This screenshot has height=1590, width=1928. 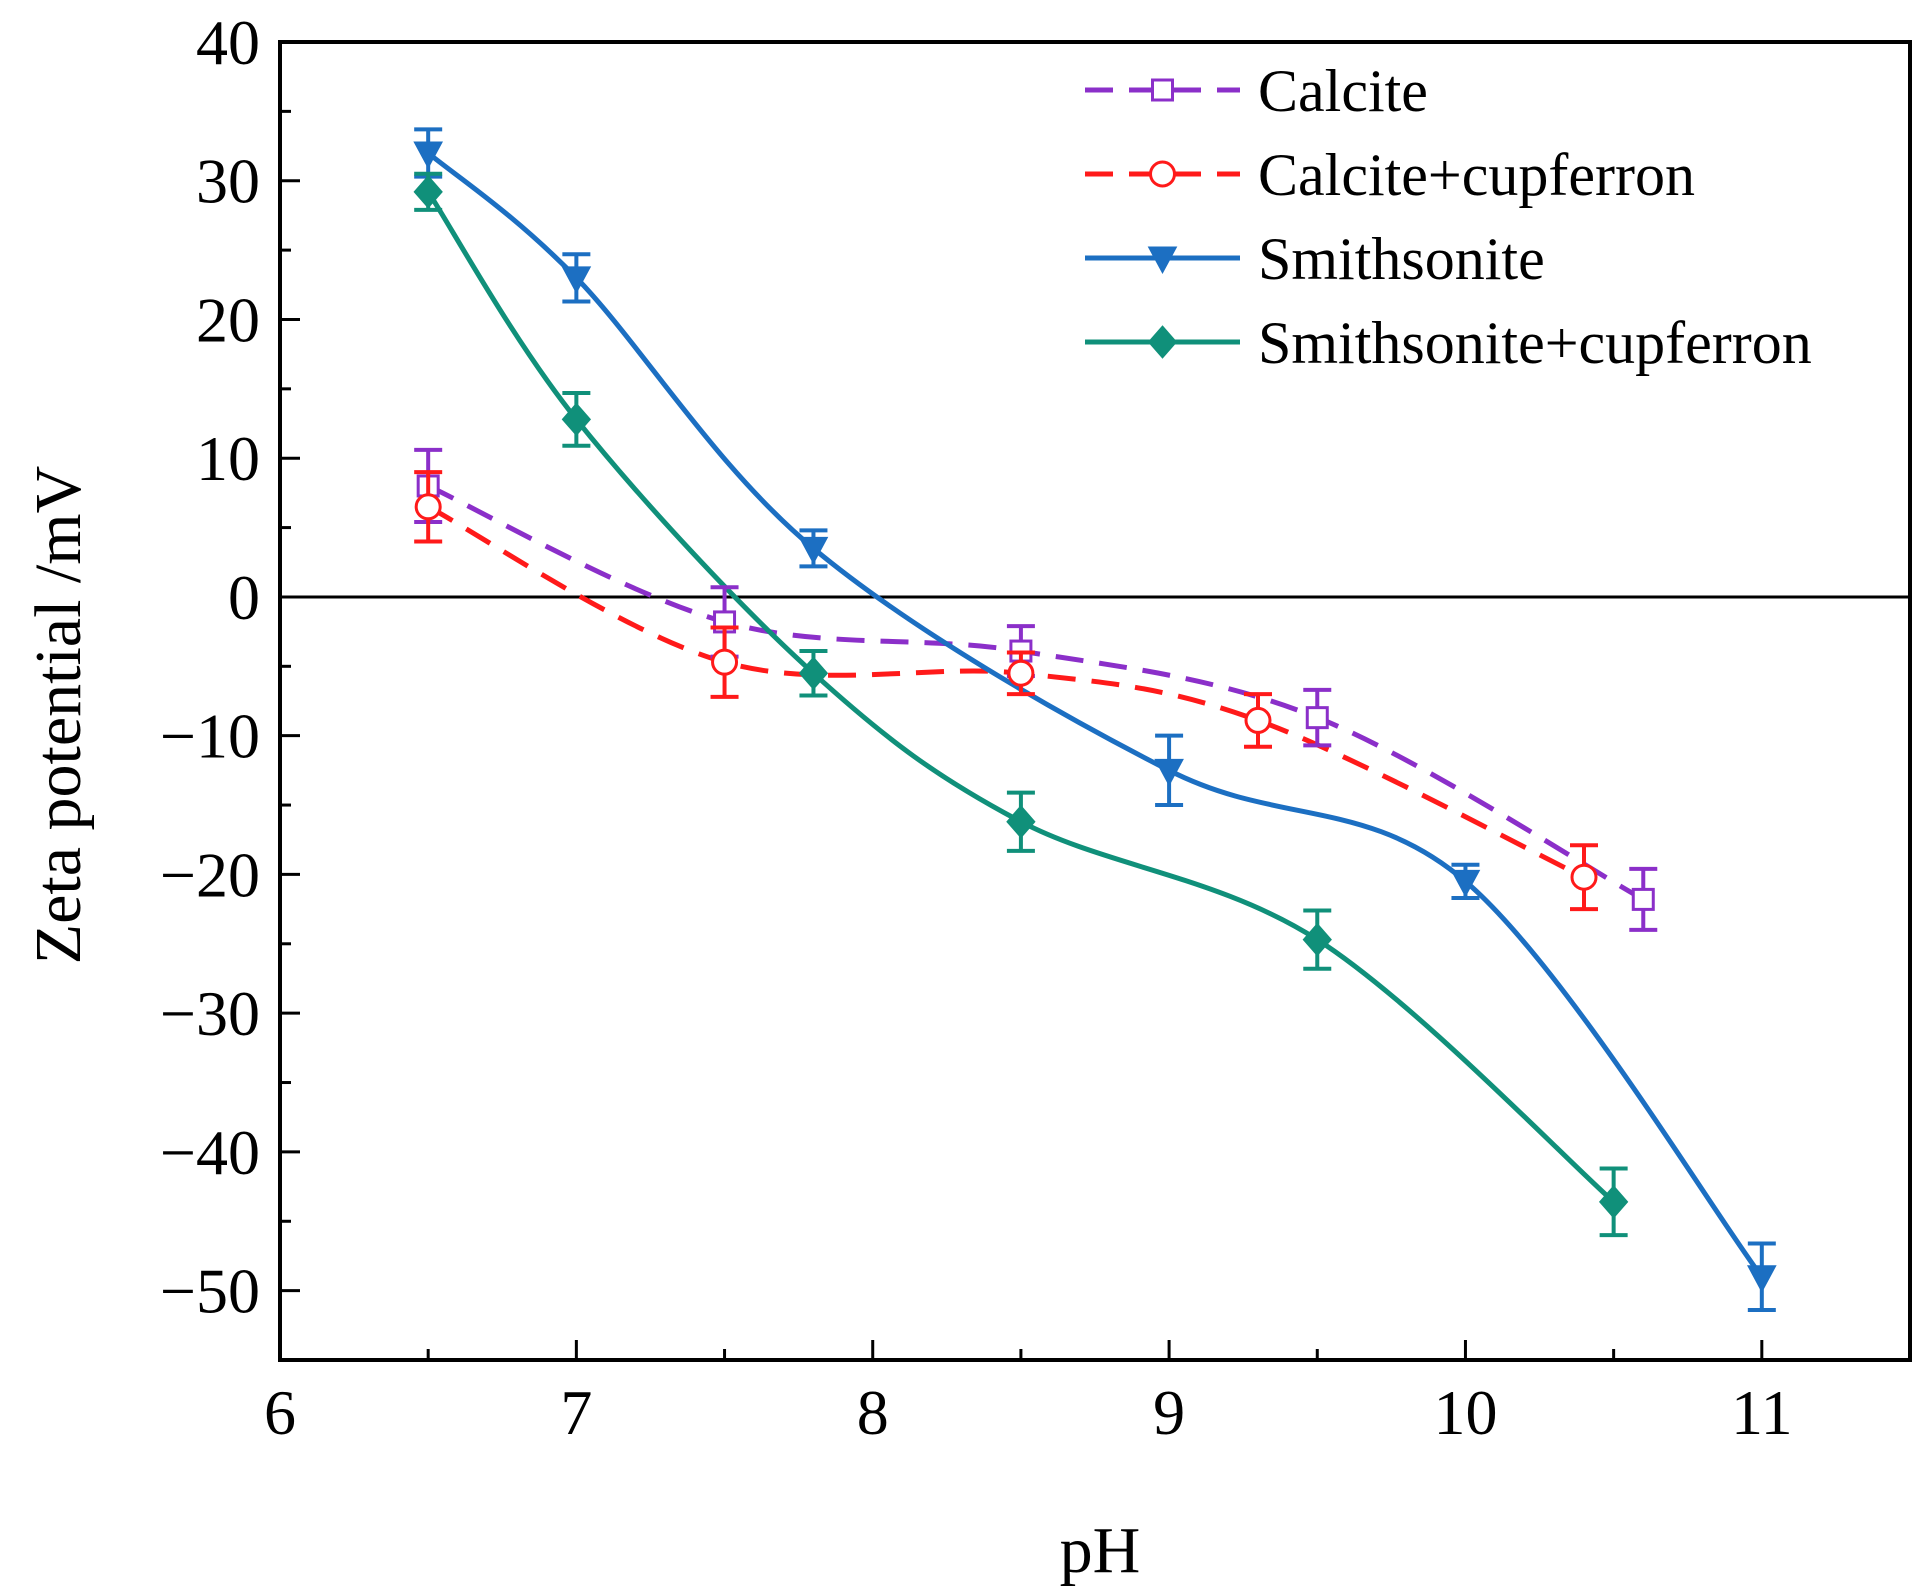 I want to click on y-axis-title: Zeta potential /mV, so click(x=58, y=715).